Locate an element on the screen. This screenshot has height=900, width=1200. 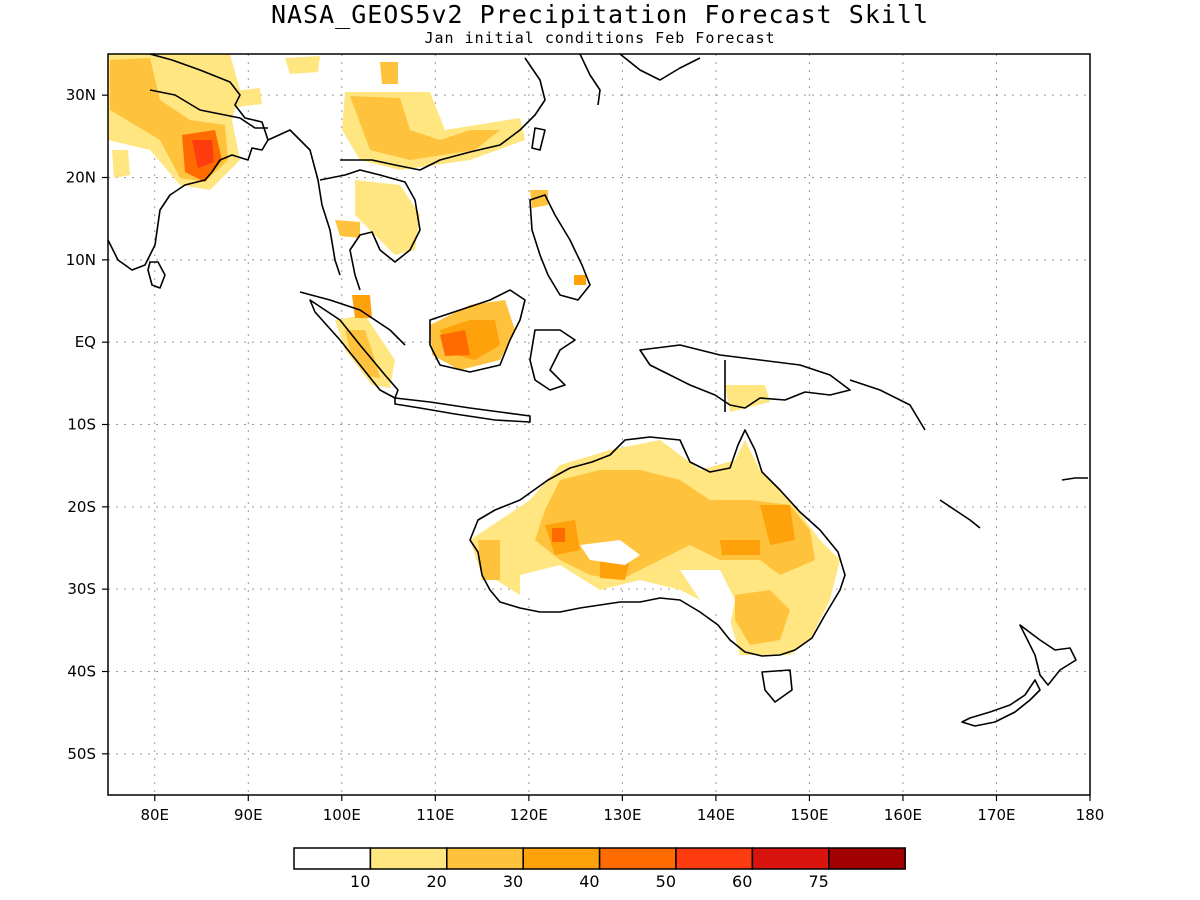
skill-region-thailand is located at coordinates (347, 229).